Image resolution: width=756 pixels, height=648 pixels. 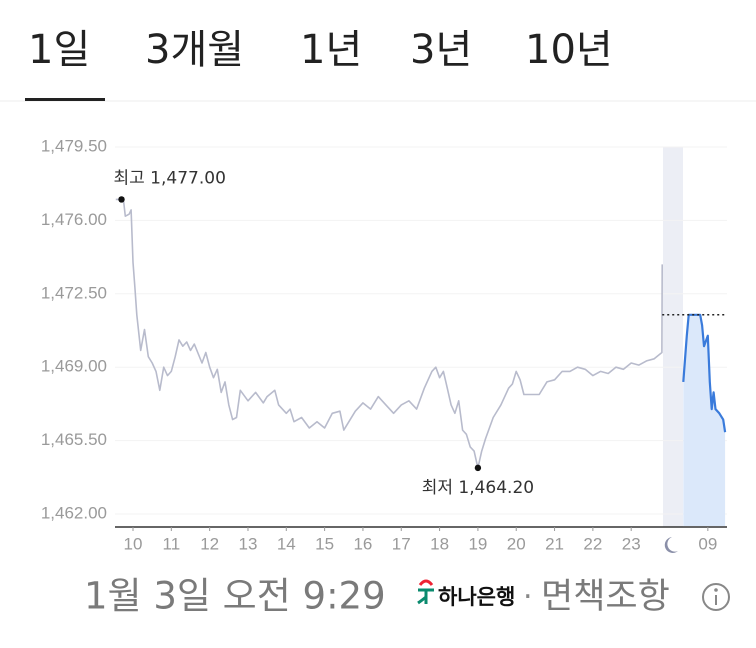 What do you see at coordinates (209, 543) in the screenshot?
I see `x-tick-label: 12` at bounding box center [209, 543].